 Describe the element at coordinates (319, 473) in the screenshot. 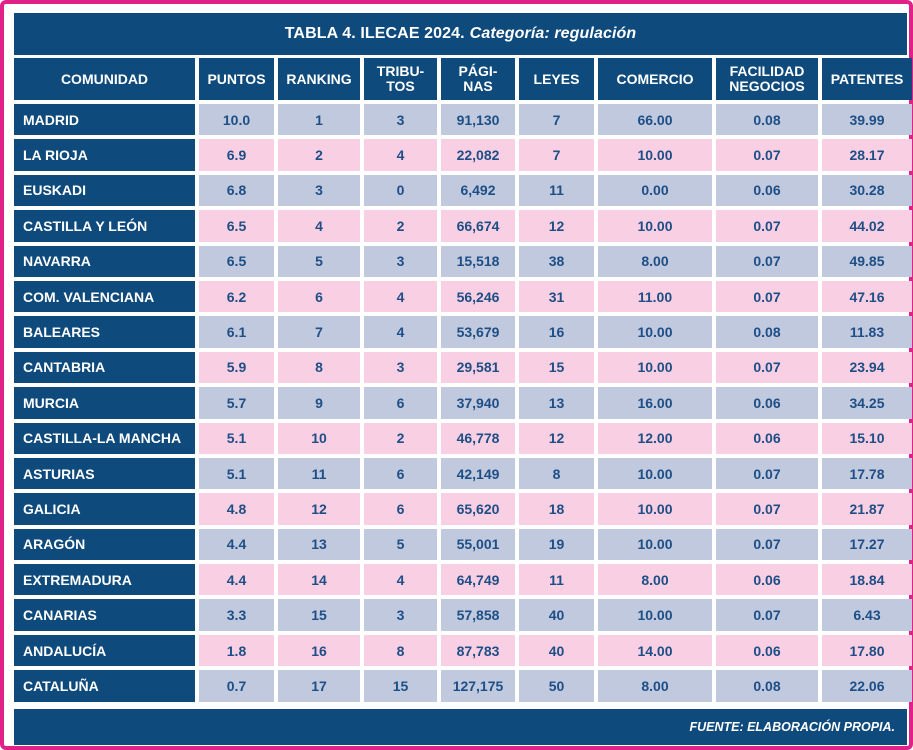

I see `cell-ranking: 11` at that location.